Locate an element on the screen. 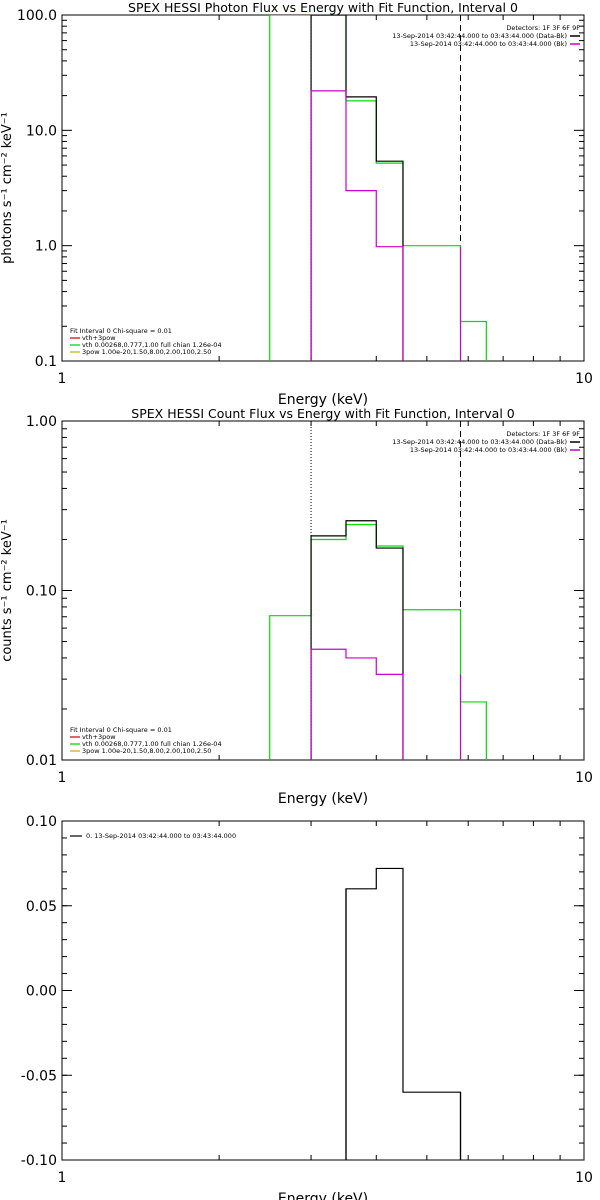 The height and width of the screenshot is (1200, 600). y-tick-label: -0.05 is located at coordinates (39, 1076).